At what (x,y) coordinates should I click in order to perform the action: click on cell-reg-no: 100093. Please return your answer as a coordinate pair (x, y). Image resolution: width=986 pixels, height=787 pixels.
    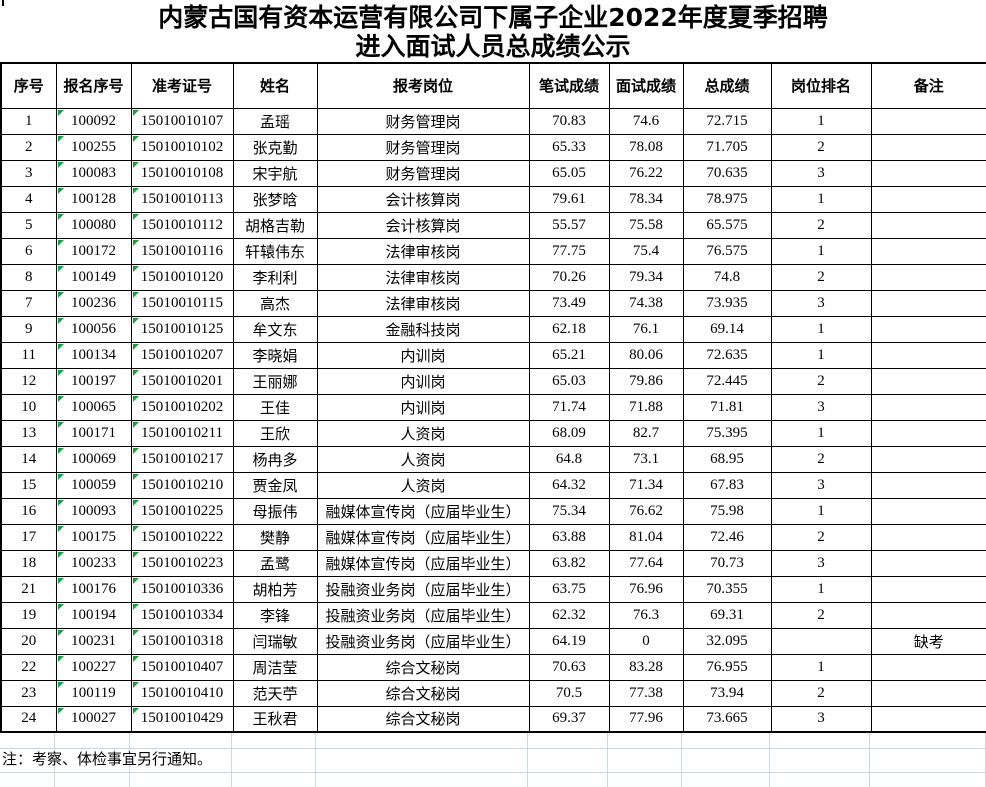
    Looking at the image, I should click on (93, 511).